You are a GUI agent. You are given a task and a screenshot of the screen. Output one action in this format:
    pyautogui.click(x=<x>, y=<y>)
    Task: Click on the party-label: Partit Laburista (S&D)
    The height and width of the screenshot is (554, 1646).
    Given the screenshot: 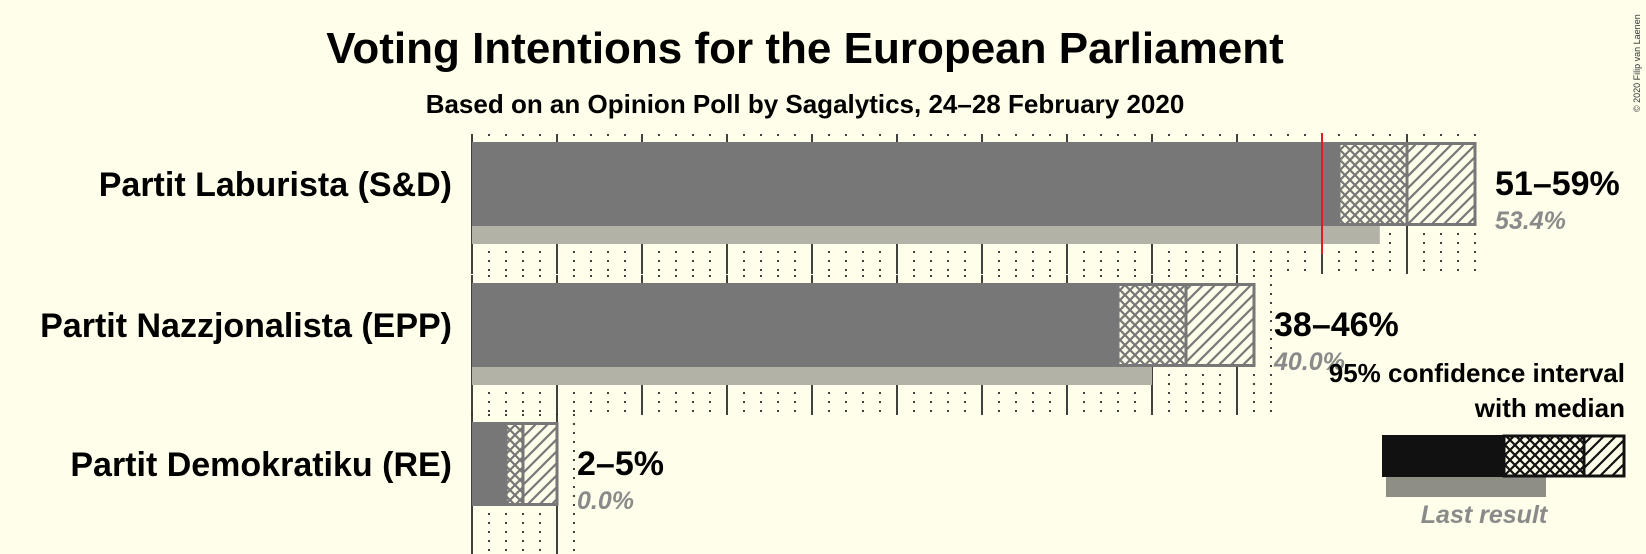 What is the action you would take?
    pyautogui.click(x=275, y=185)
    